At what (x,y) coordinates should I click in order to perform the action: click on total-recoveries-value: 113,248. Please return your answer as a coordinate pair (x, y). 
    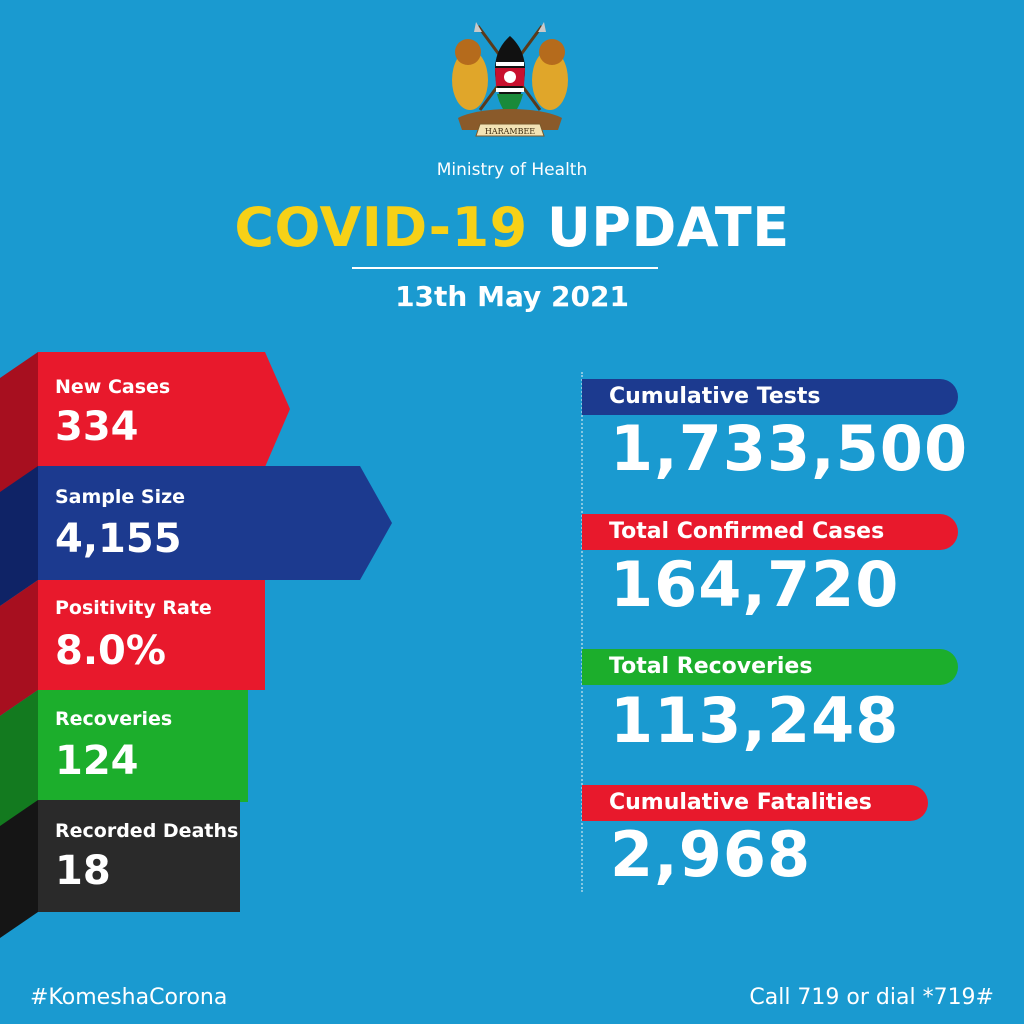
    Looking at the image, I should click on (755, 720).